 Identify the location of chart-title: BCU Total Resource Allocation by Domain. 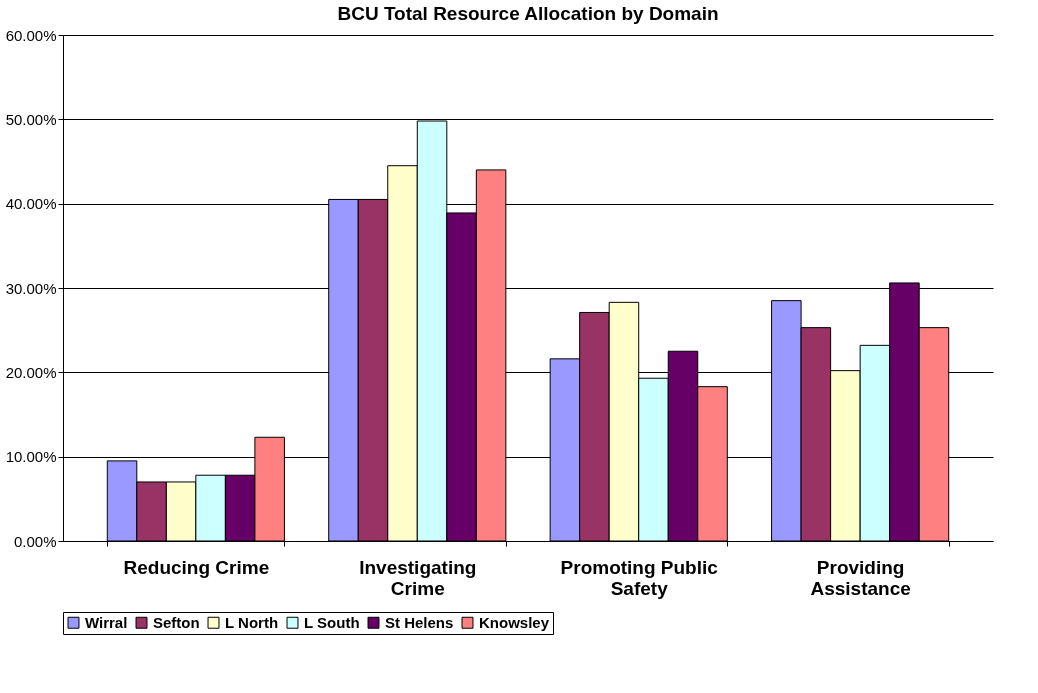
(528, 13).